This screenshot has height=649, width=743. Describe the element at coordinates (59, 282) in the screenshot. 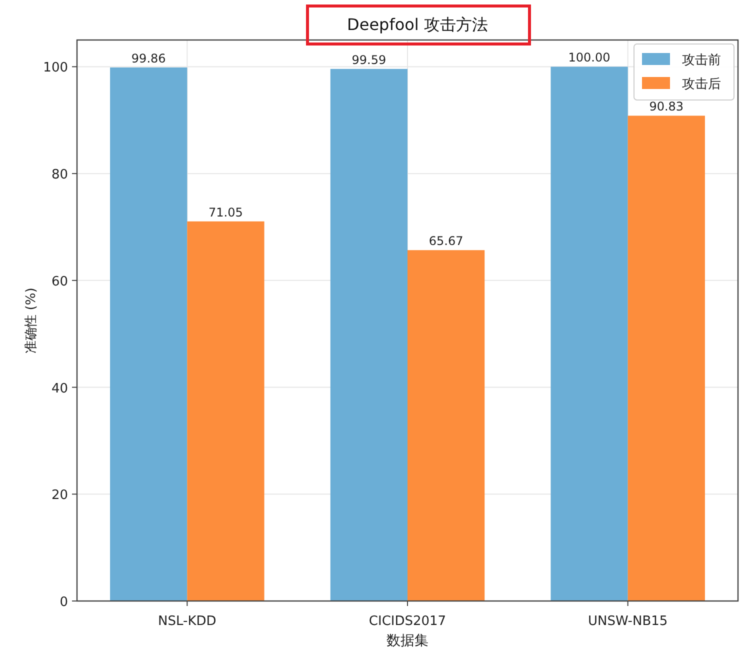

I see `y-tick-label: 60` at that location.